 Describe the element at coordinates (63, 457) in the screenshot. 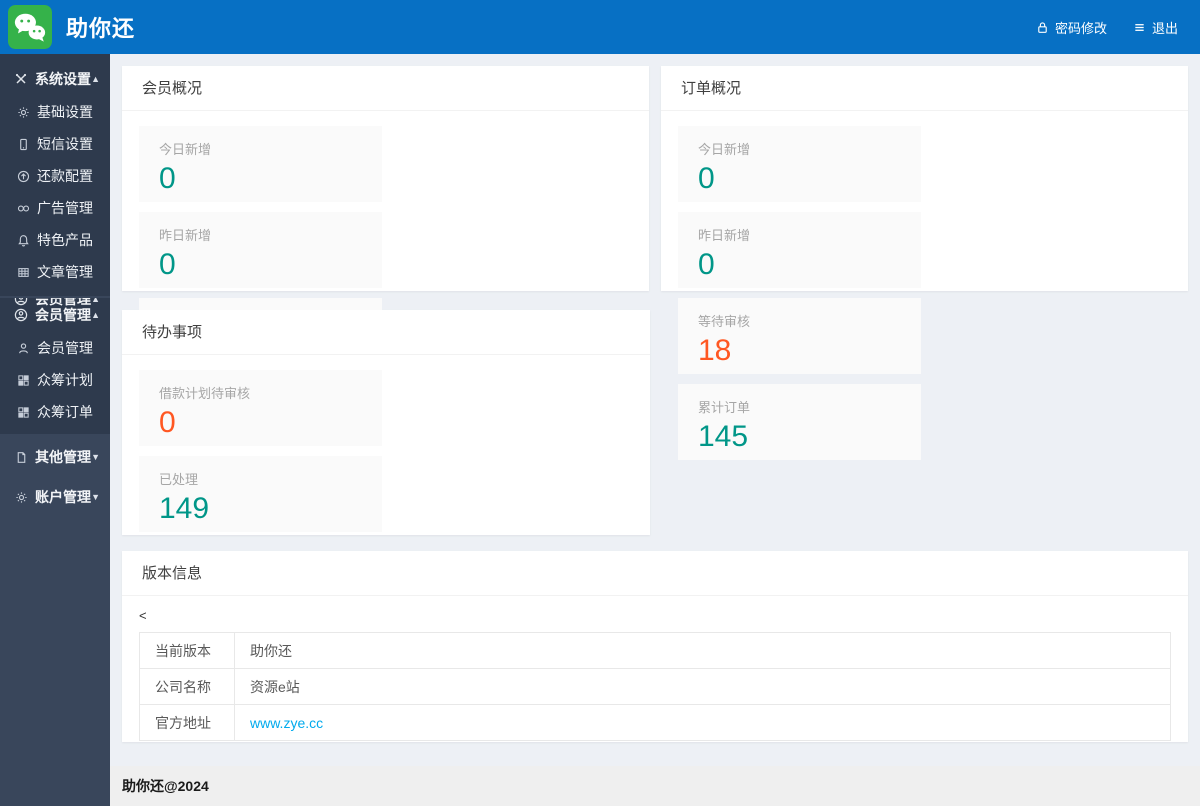

I see `sidebar-group-label: 其他管理` at that location.